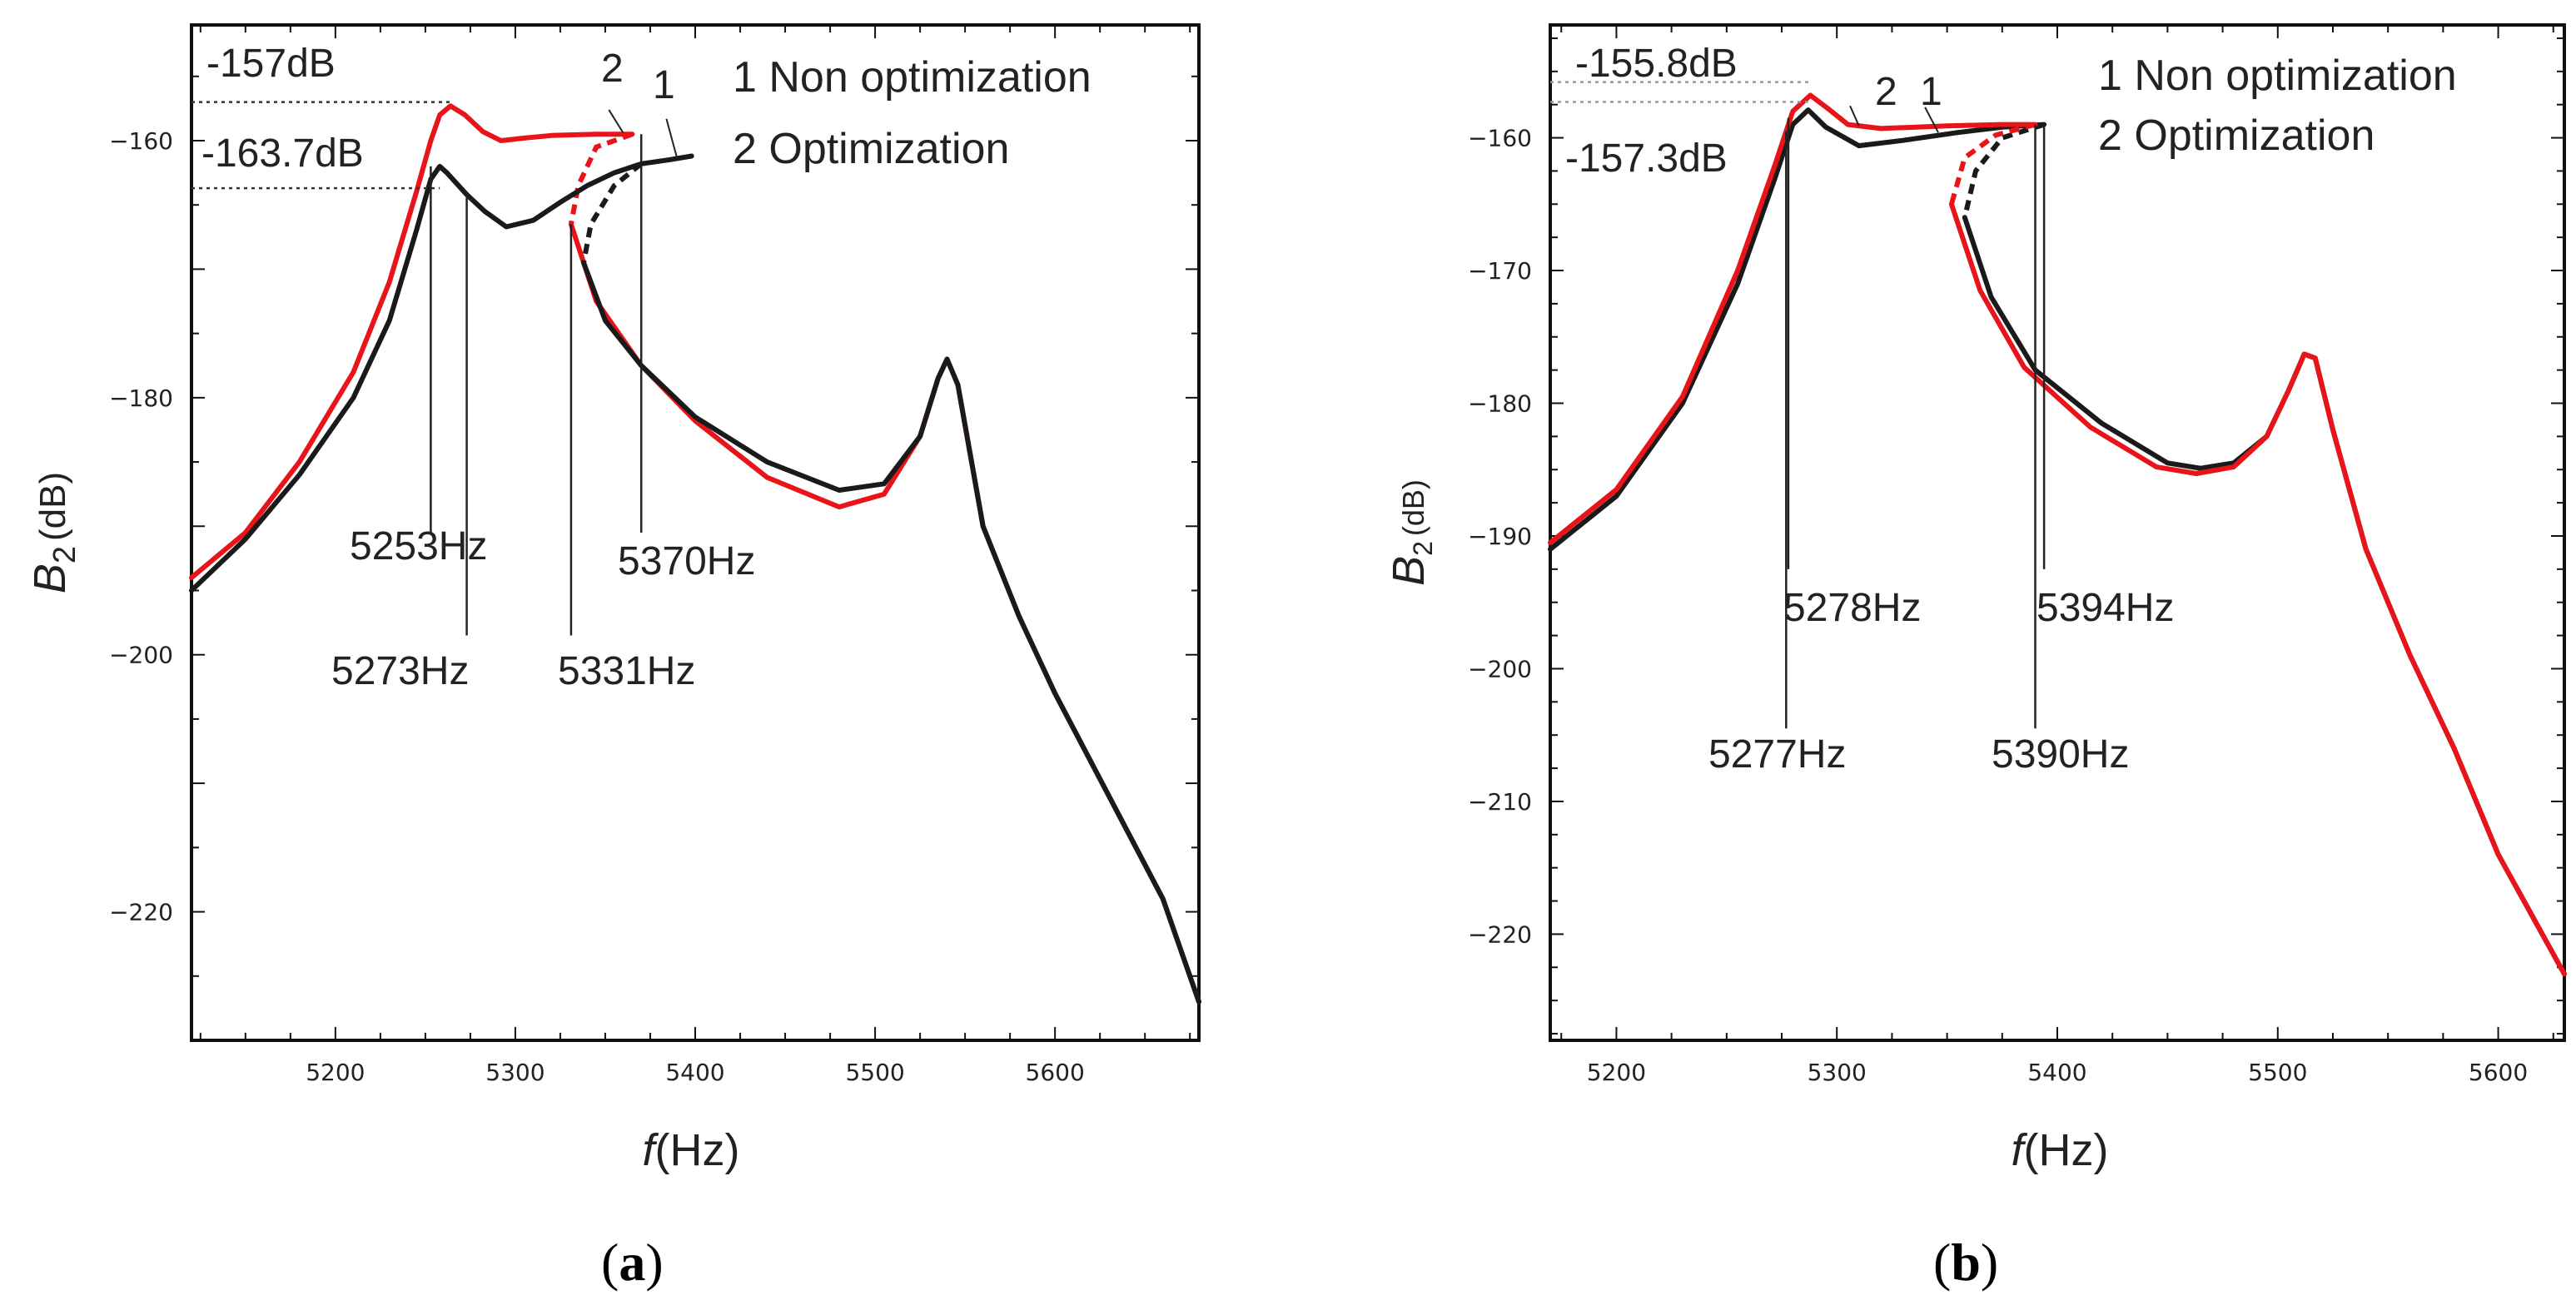  I want to click on y-axis-title-b: B2 (dB), so click(1411, 532).